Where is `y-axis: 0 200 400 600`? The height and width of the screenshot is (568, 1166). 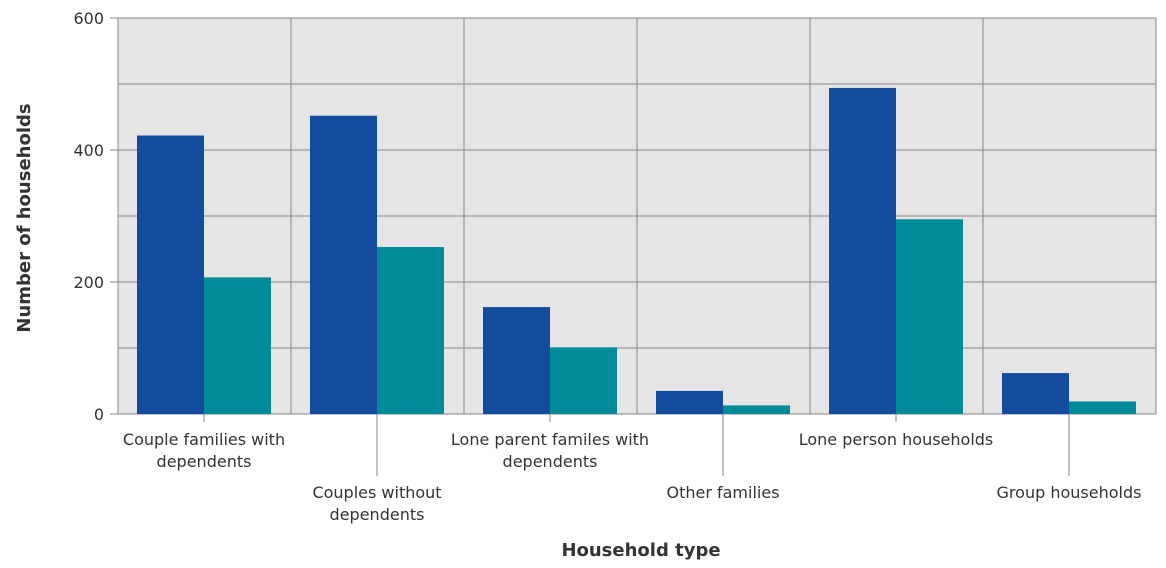 y-axis: 0 200 400 600 is located at coordinates (95, 216).